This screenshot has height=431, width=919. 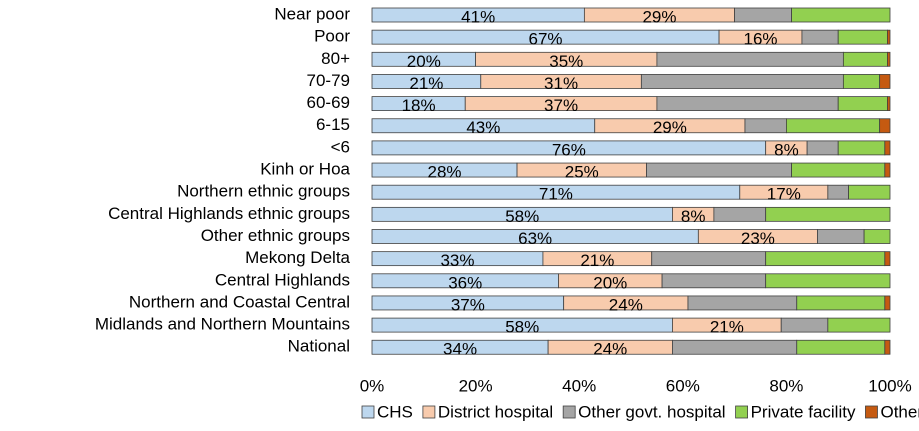 I want to click on data-label: 31%, so click(x=561, y=83).